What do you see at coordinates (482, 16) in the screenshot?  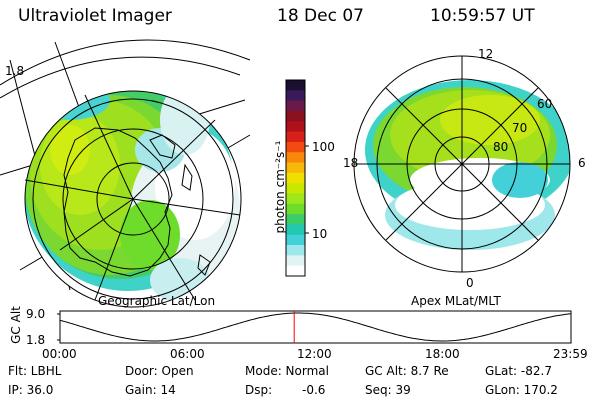 I see `time-label: 10:59:57 UT` at bounding box center [482, 16].